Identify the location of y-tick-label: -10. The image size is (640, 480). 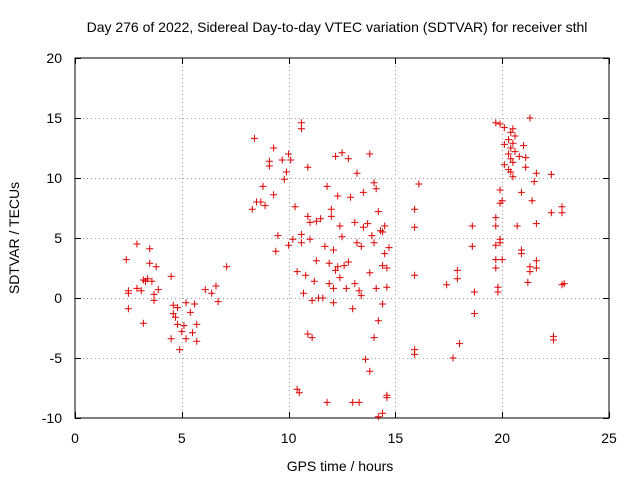
(52, 418).